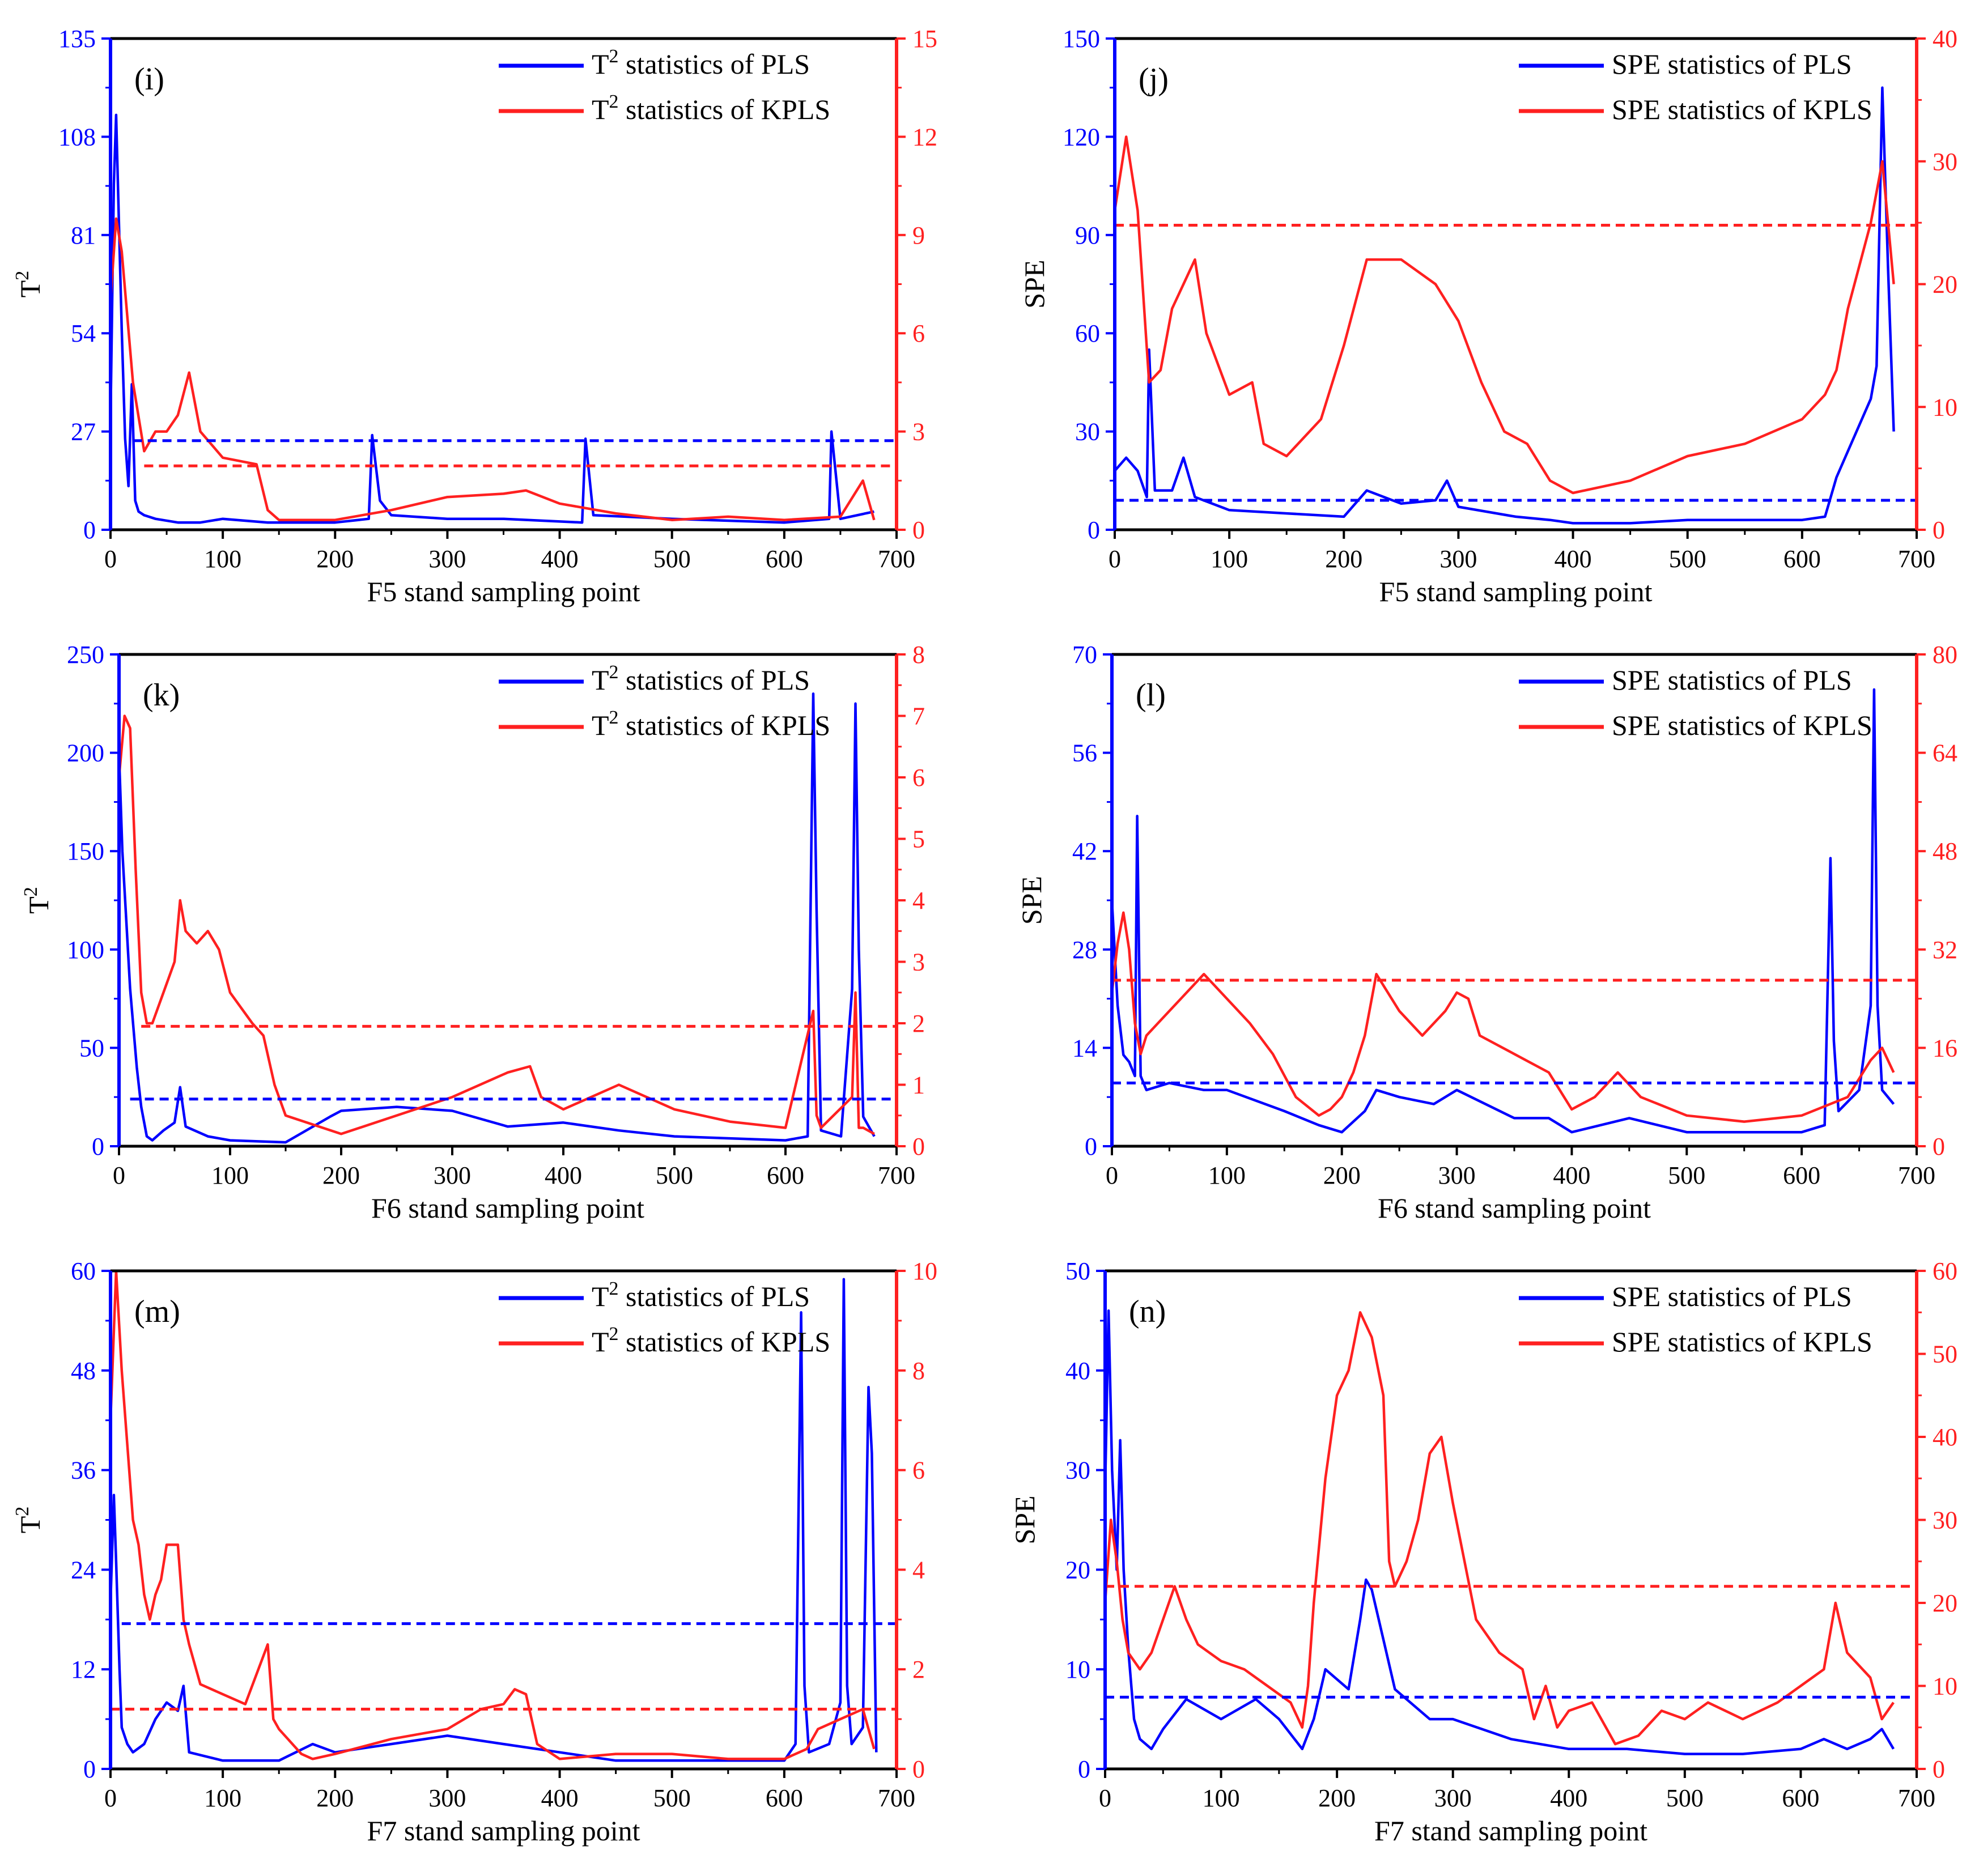  Describe the element at coordinates (1945, 1603) in the screenshot. I see `right-y-tick-label: 20` at that location.